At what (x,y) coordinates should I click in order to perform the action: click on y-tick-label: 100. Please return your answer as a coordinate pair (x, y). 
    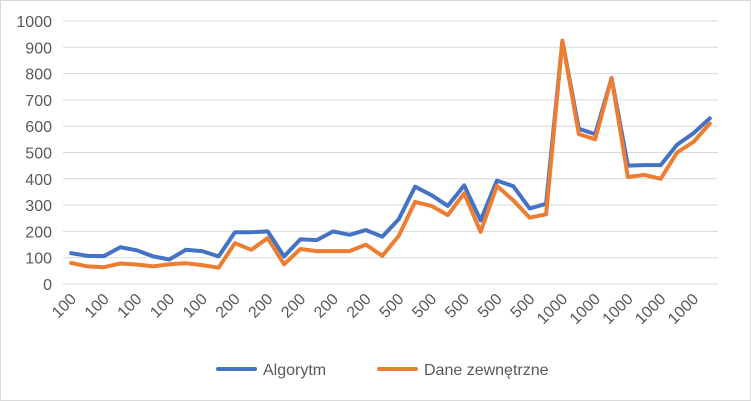
    Looking at the image, I should click on (38, 259).